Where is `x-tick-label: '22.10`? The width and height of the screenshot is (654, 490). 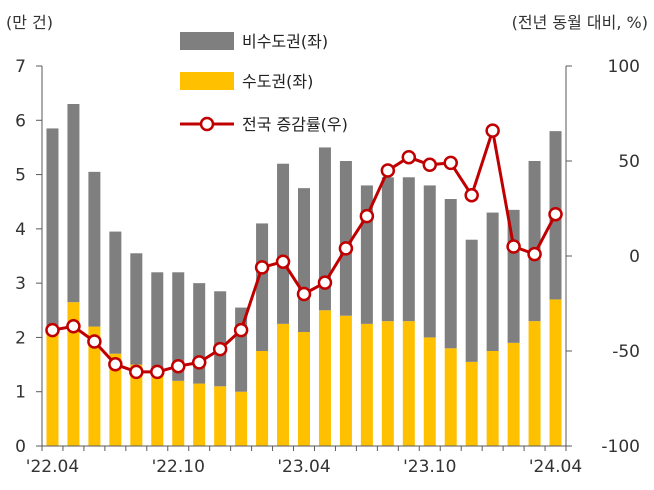
x-tick-label: '22.10 is located at coordinates (178, 467).